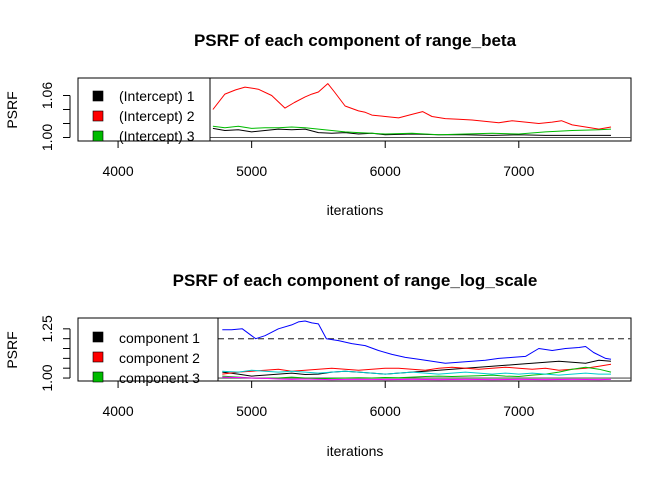 The width and height of the screenshot is (672, 480). Describe the element at coordinates (55, 353) in the screenshot. I see `y-axis: 1.00 1.25` at that location.